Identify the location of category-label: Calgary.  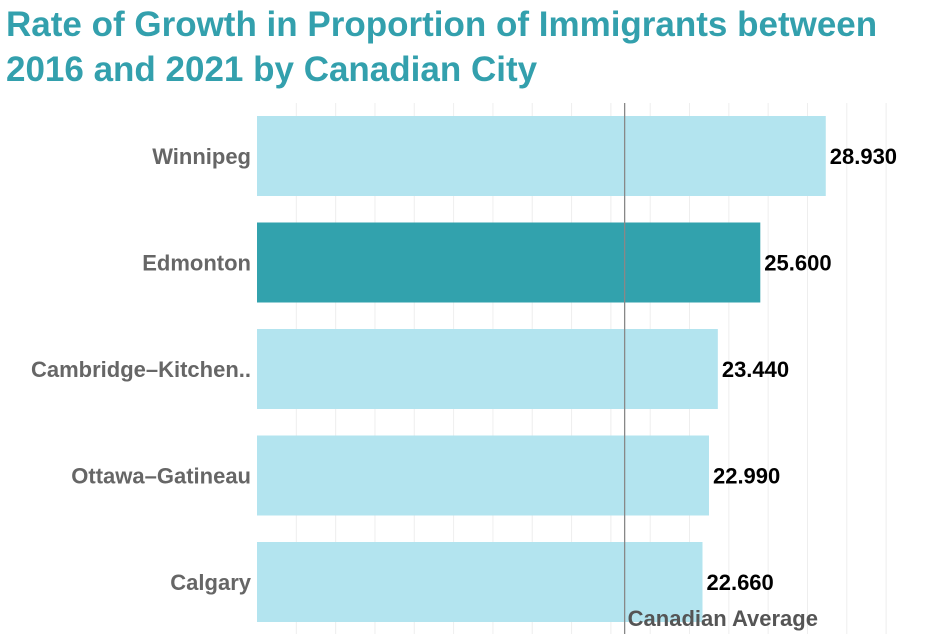
(210, 582).